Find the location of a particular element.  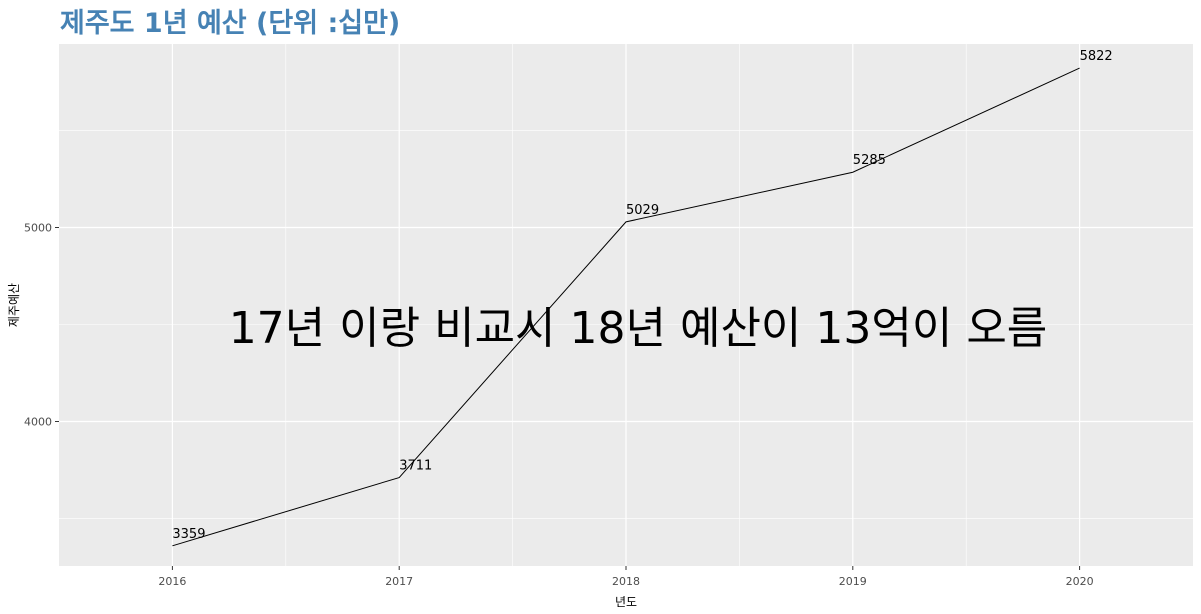

x-tick-label: 2019 is located at coordinates (853, 581).